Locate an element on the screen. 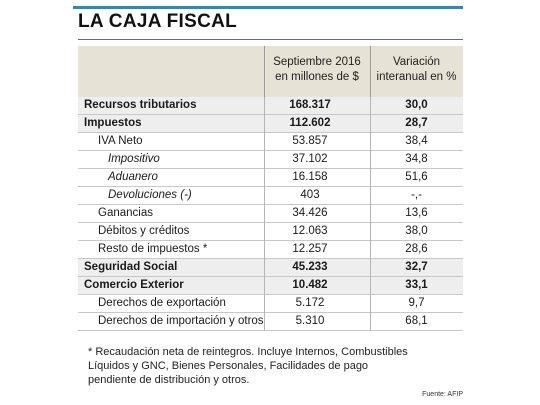 This screenshot has width=540, height=405. row-change: 38,0 is located at coordinates (416, 231).